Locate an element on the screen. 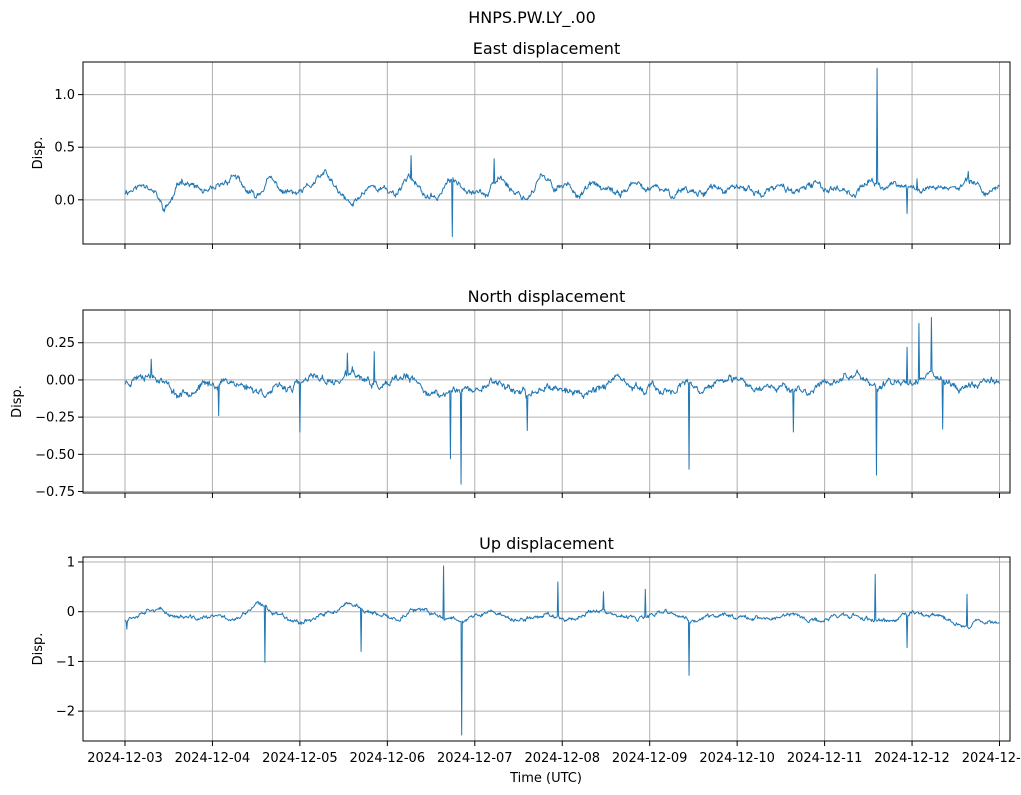  north-y-tick-label: 0.25 is located at coordinates (60, 343).